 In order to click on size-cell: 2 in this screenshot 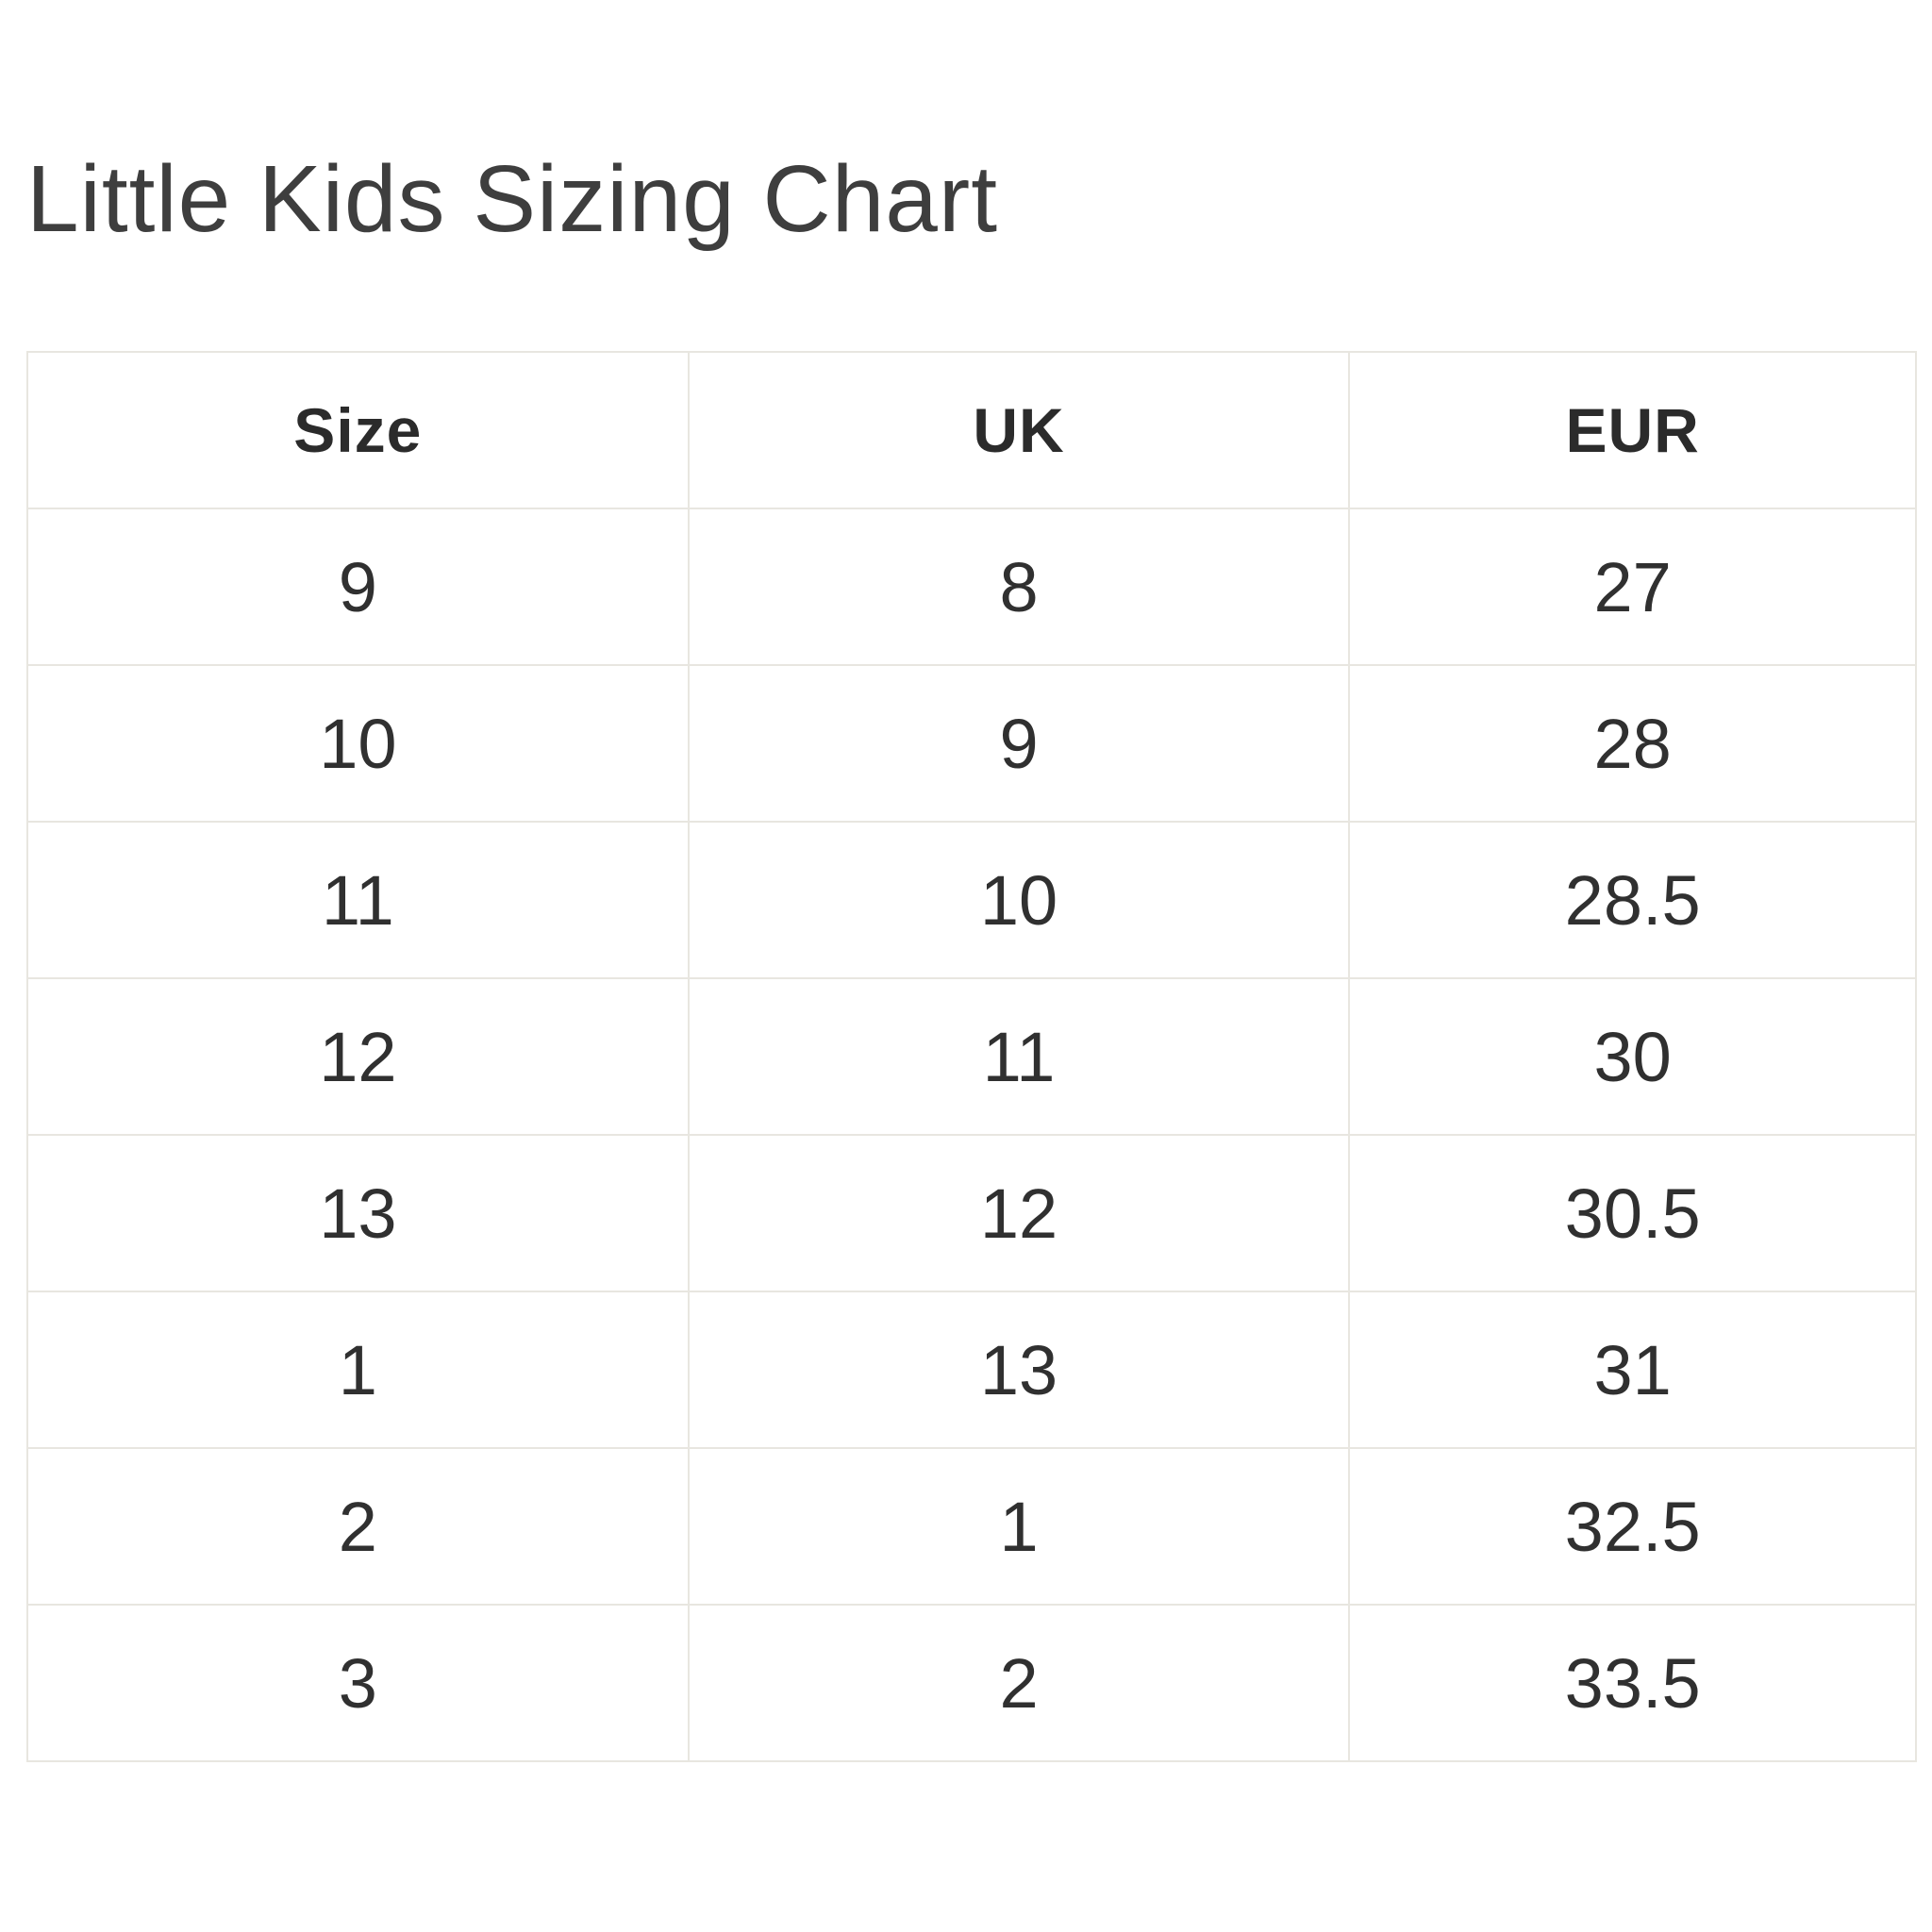, I will do `click(358, 1527)`.